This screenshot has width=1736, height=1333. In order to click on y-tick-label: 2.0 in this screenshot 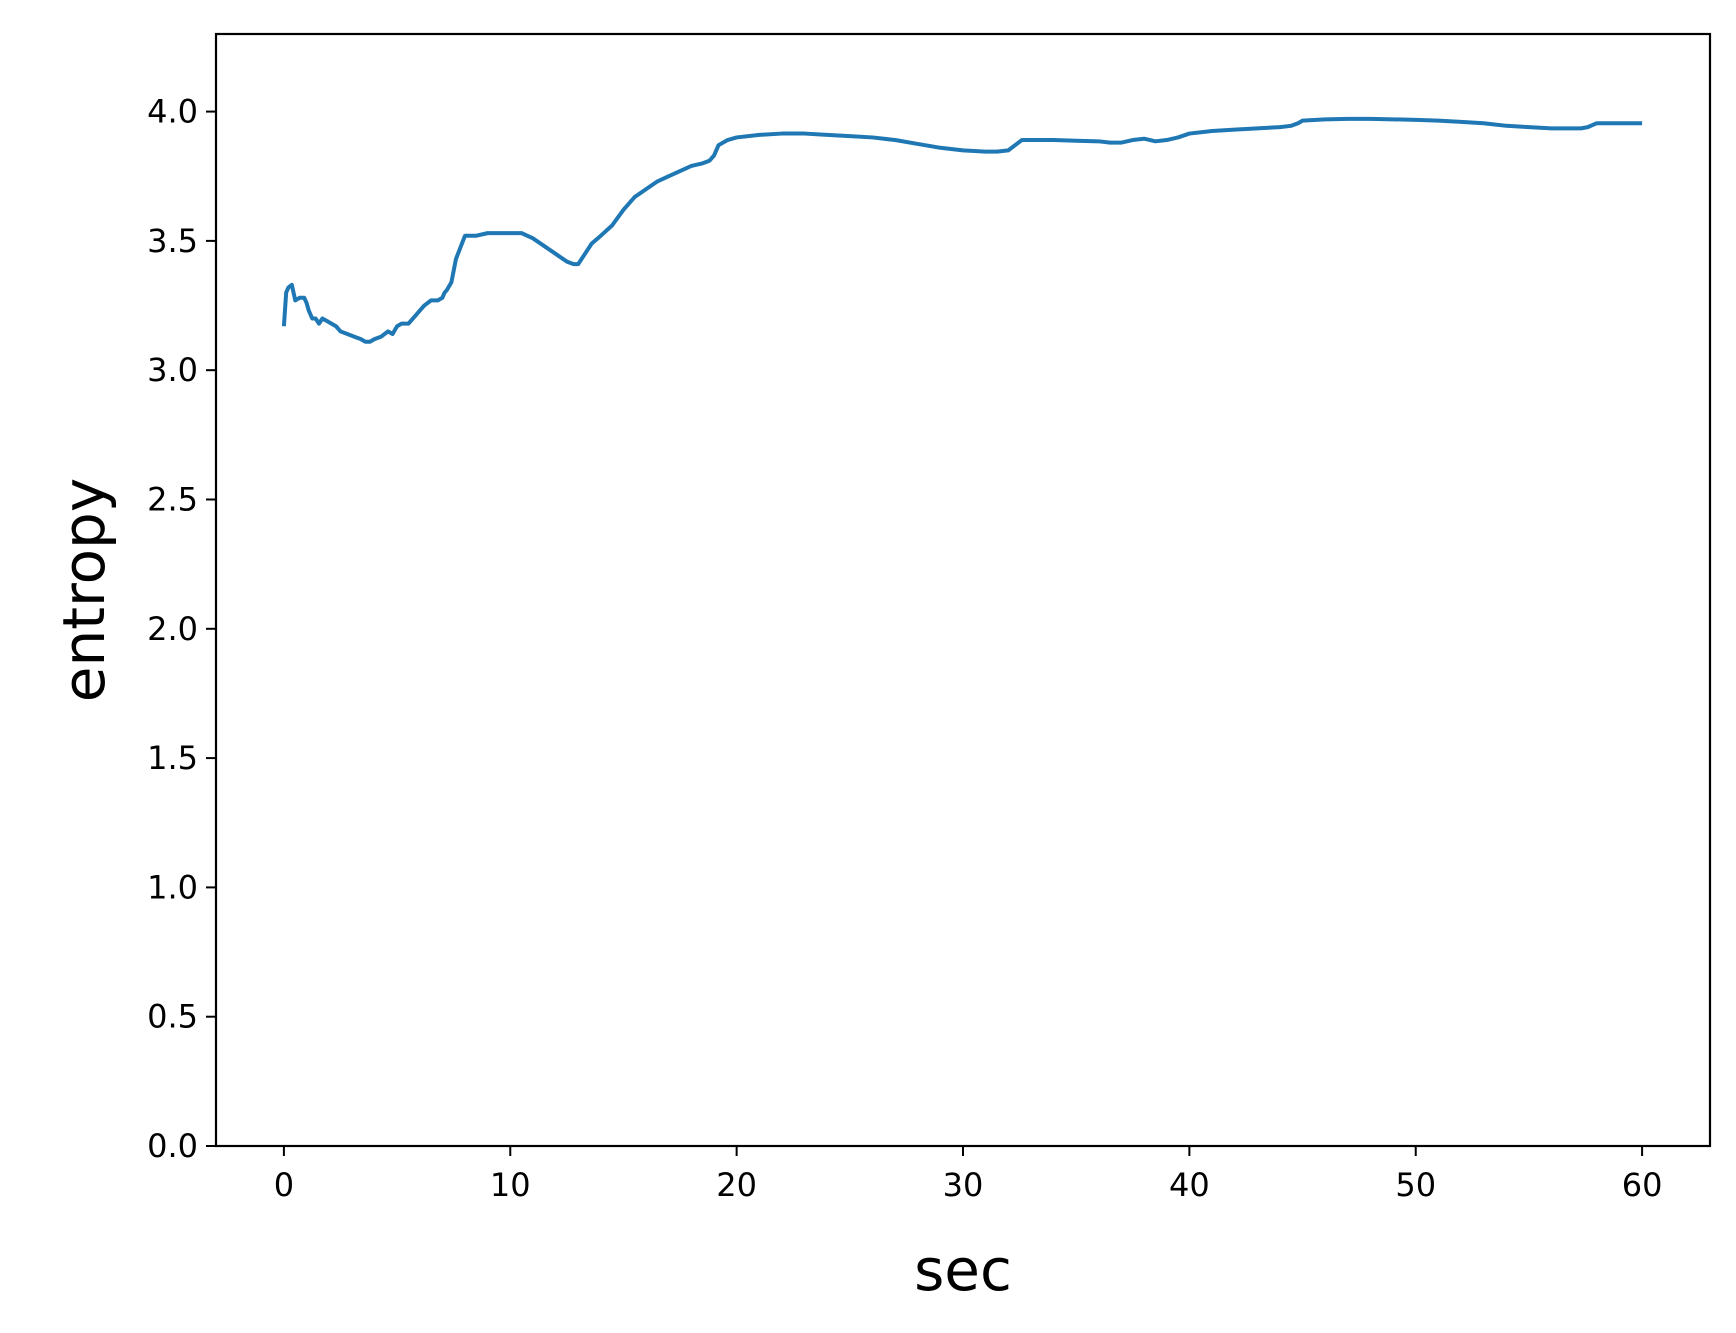, I will do `click(172, 629)`.